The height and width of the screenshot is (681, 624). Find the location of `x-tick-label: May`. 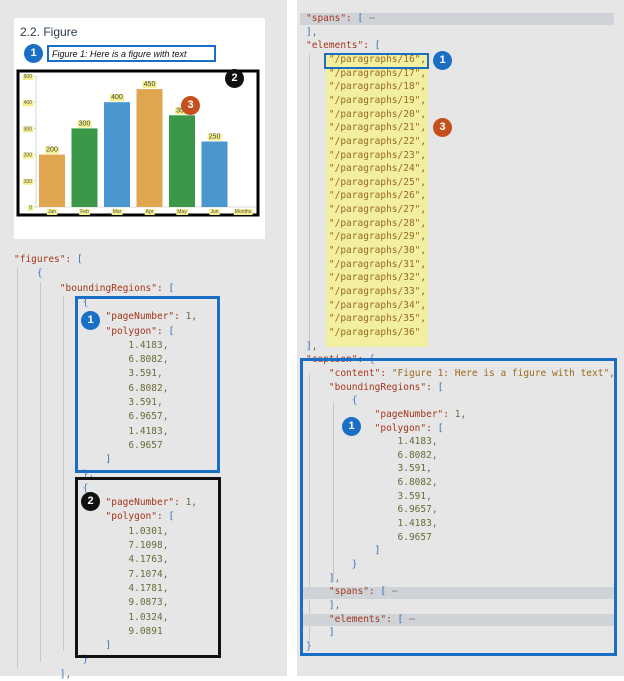

x-tick-label: May is located at coordinates (182, 212).